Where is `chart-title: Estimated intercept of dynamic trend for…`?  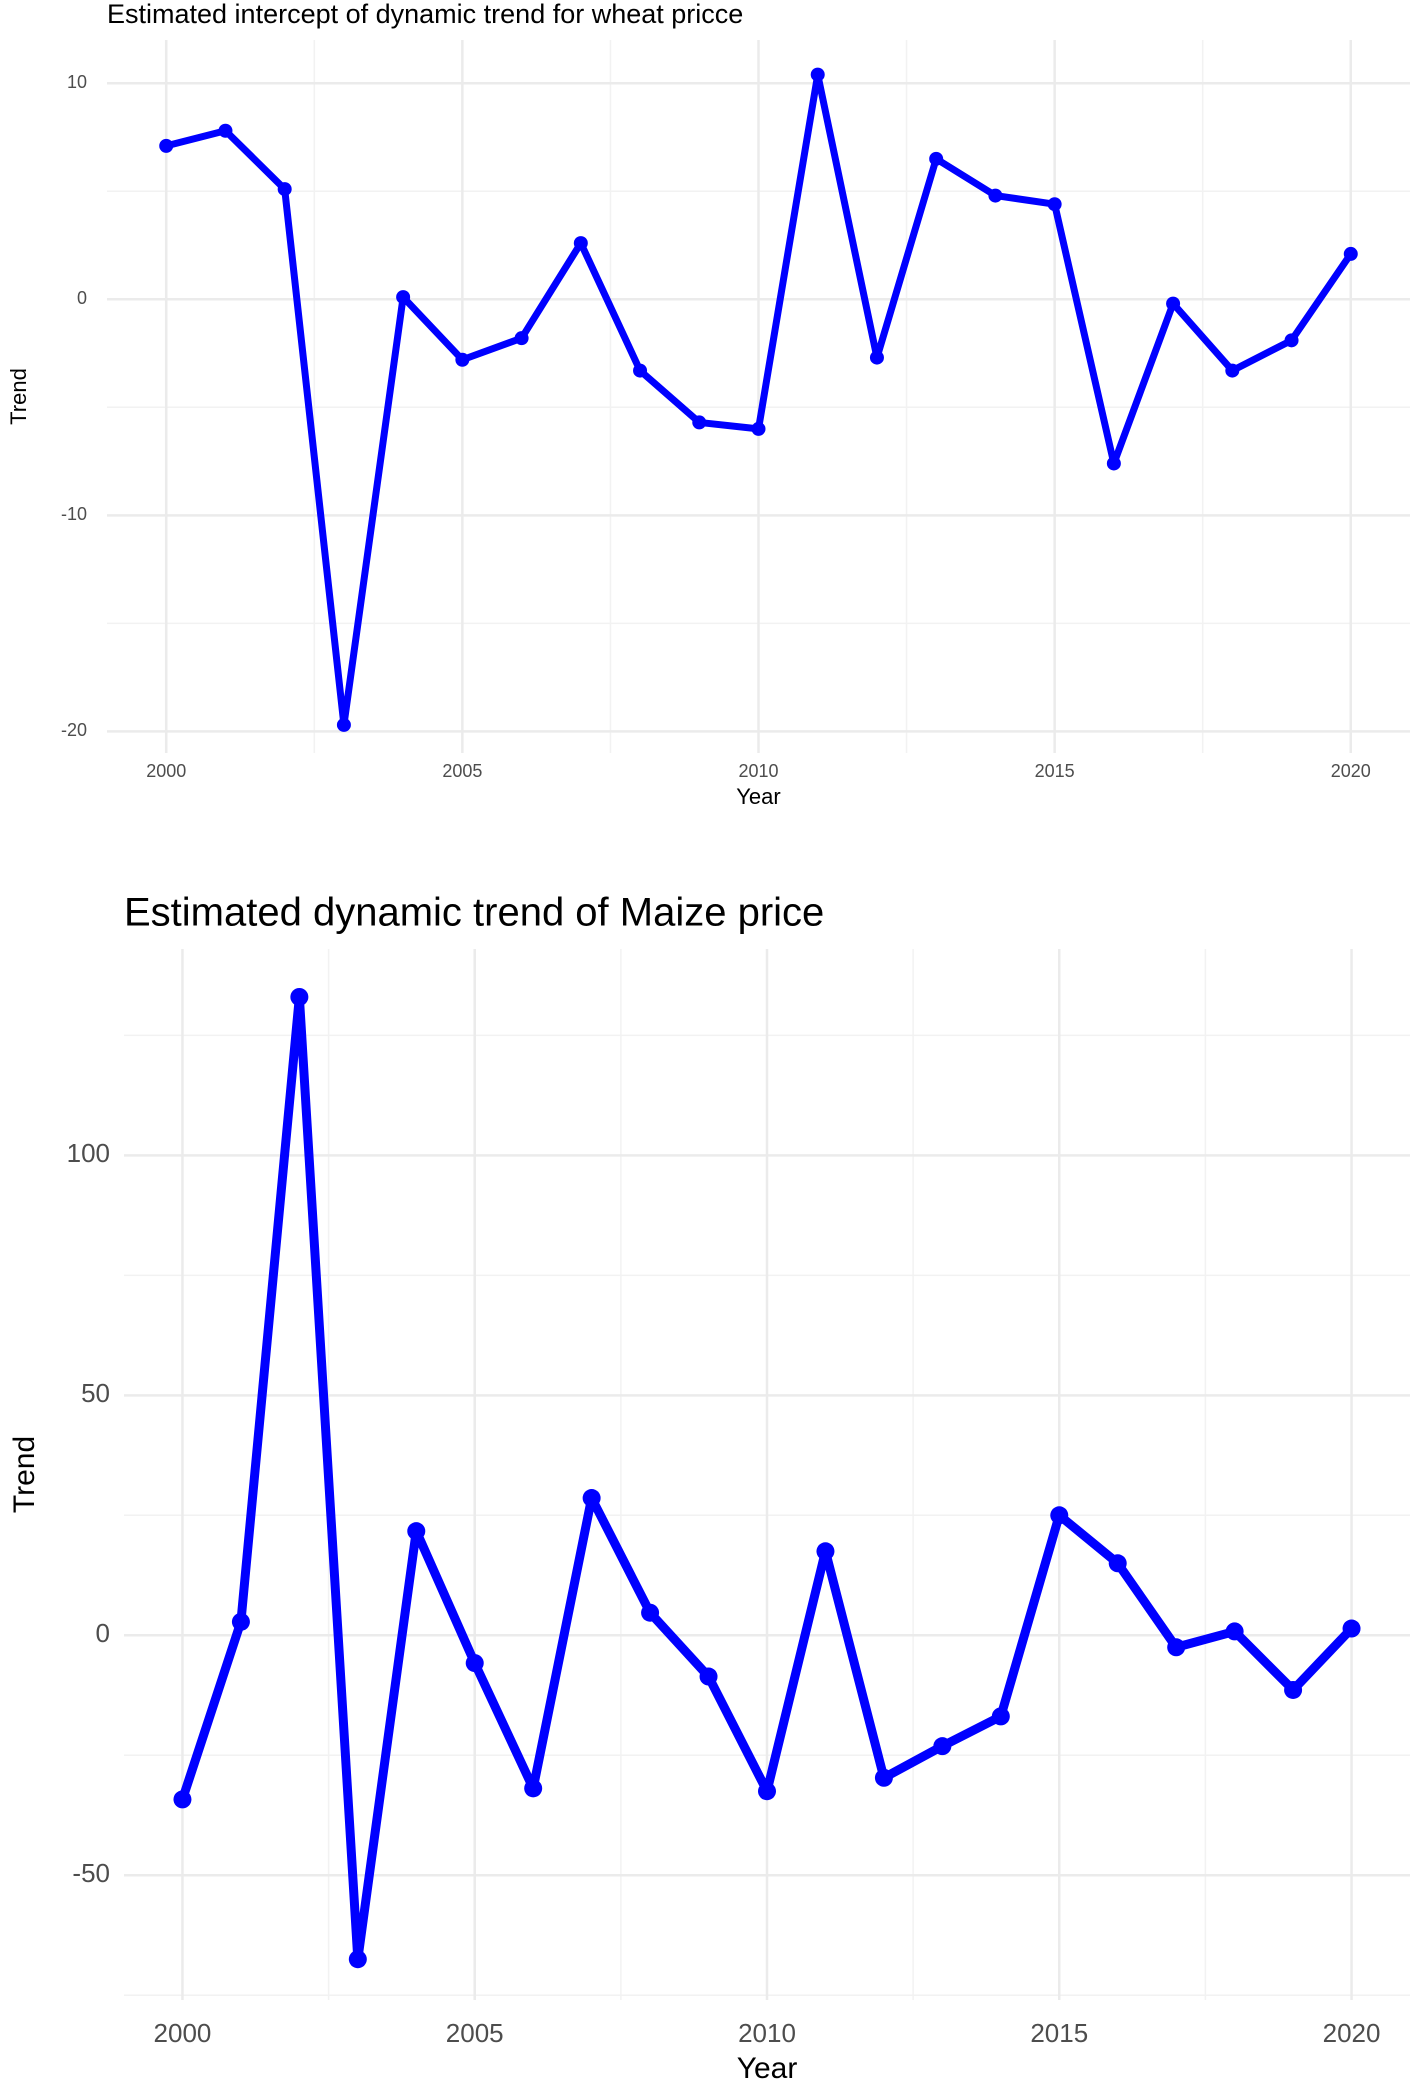
chart-title: Estimated intercept of dynamic trend for… is located at coordinates (425, 14).